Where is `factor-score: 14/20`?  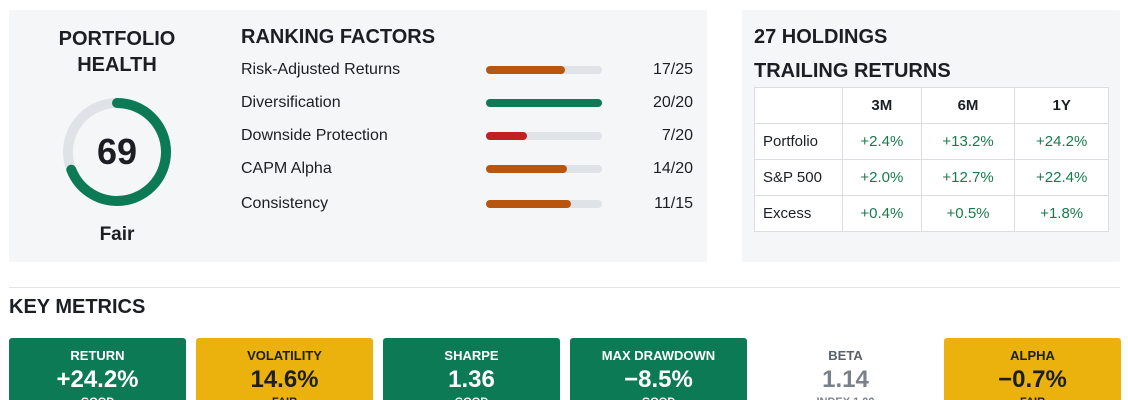
factor-score: 14/20 is located at coordinates (672, 168).